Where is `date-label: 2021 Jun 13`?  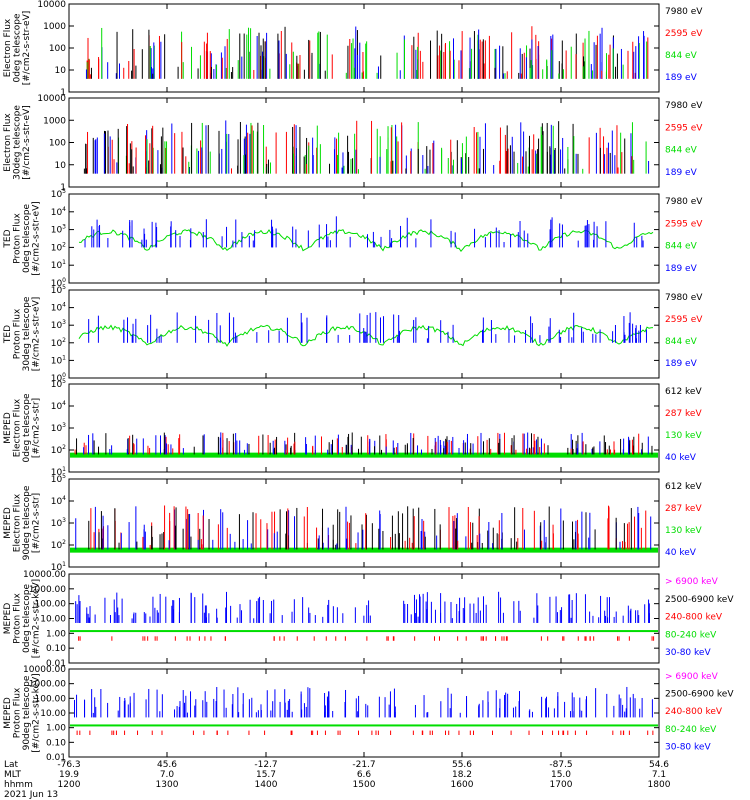
date-label: 2021 Jun 13 is located at coordinates (31, 795).